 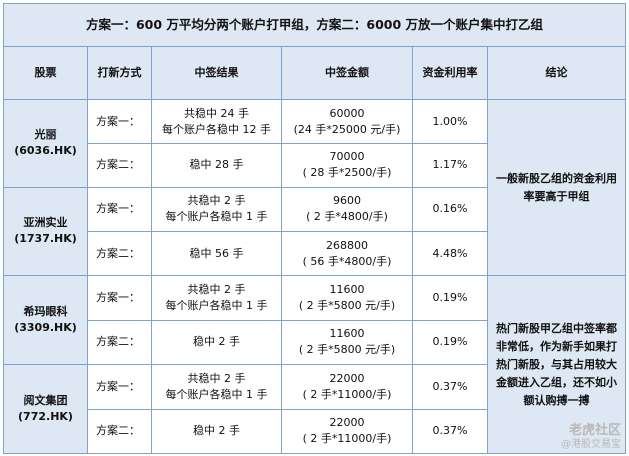 What do you see at coordinates (45, 320) in the screenshot?
I see `stock-cell: 希玛眼科 (3309.HK)` at bounding box center [45, 320].